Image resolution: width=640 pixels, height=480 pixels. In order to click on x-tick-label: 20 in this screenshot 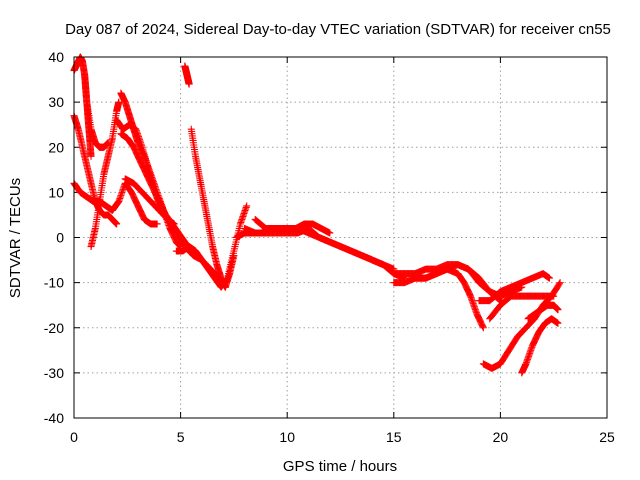, I will do `click(501, 437)`.